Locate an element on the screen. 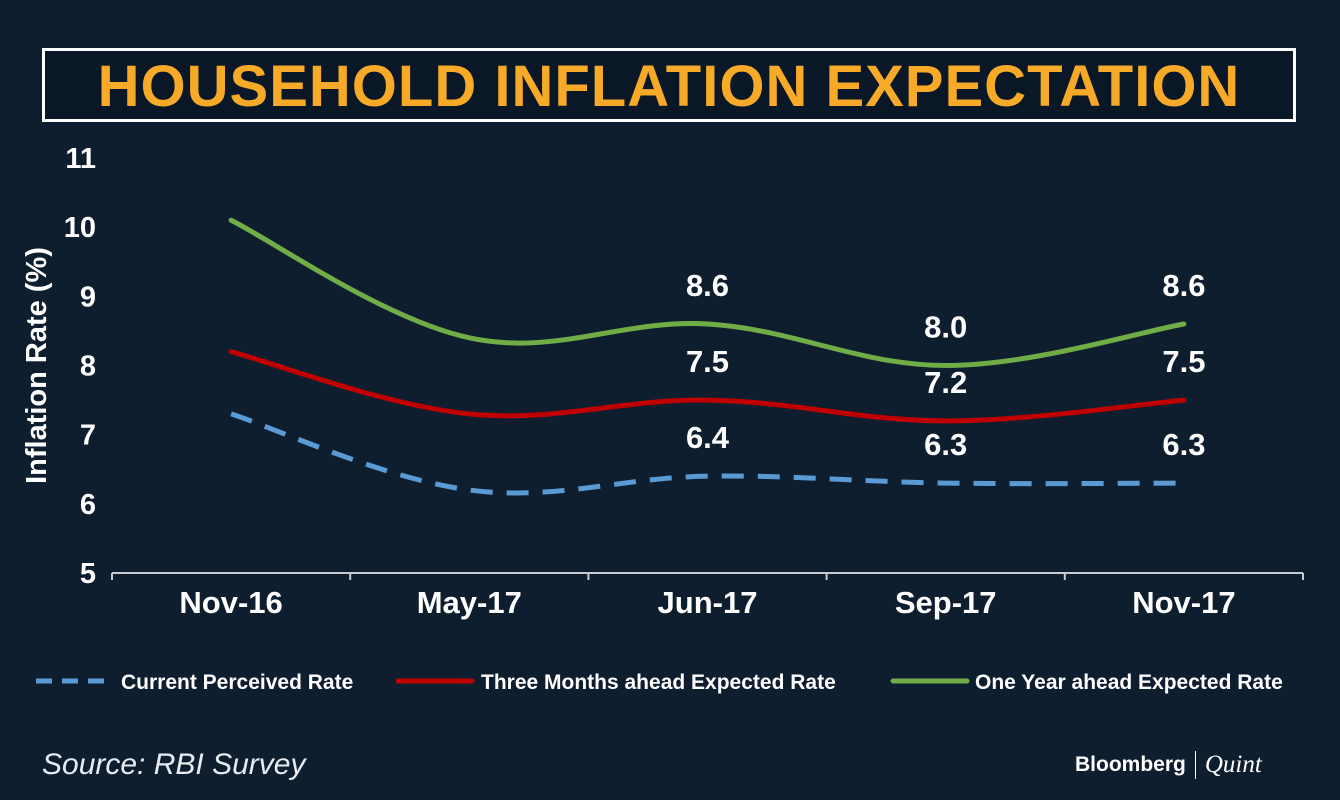 The width and height of the screenshot is (1340, 800). data-labels: 6.4 6.3 6.3 7.5 7.2 7.5 8.6 8.0 8.6 is located at coordinates (946, 365).